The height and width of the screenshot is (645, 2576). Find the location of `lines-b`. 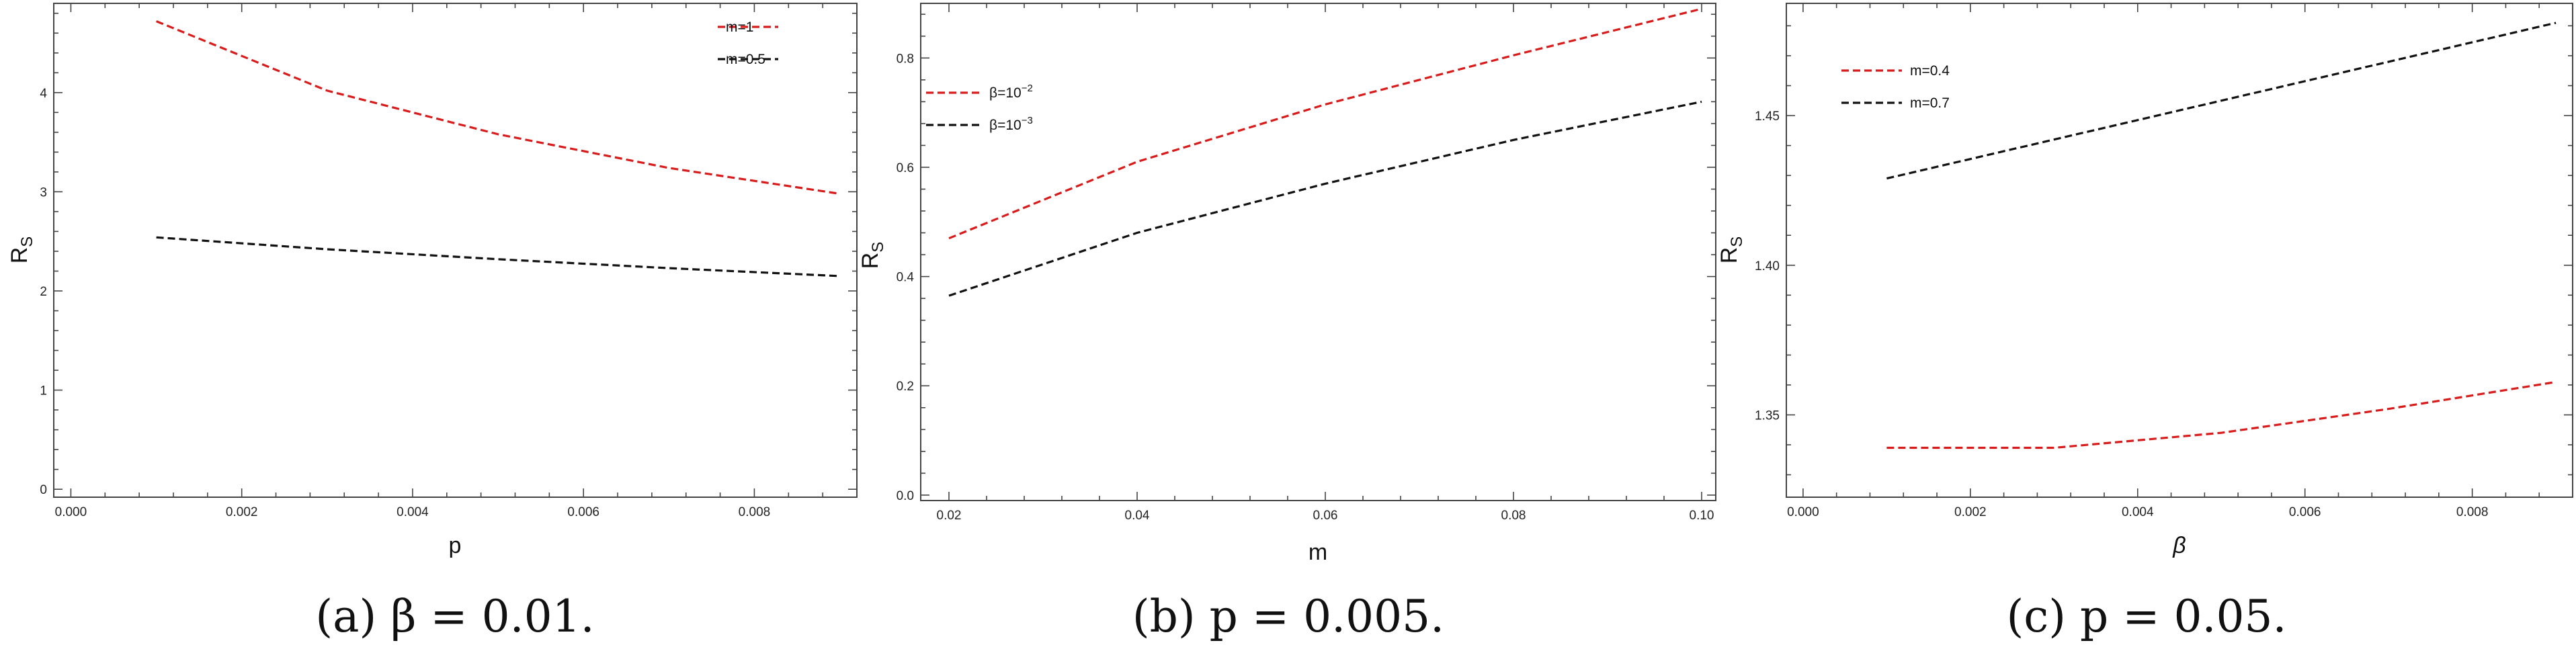

lines-b is located at coordinates (1325, 152).